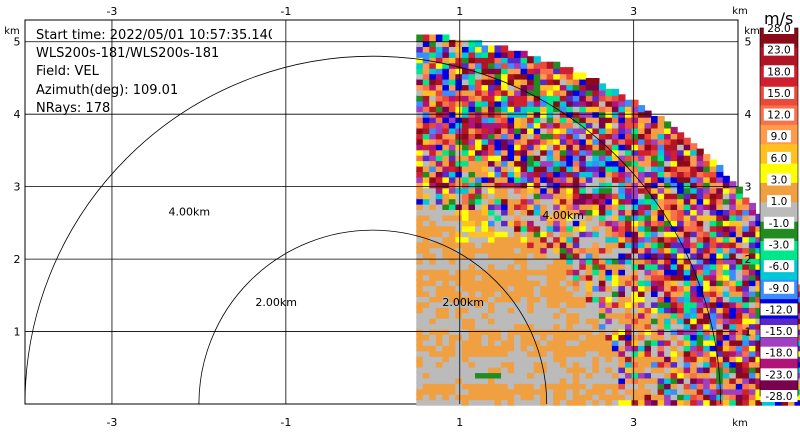 This screenshot has height=435, width=800. I want to click on range-ring-label: 2.00km, so click(463, 302).